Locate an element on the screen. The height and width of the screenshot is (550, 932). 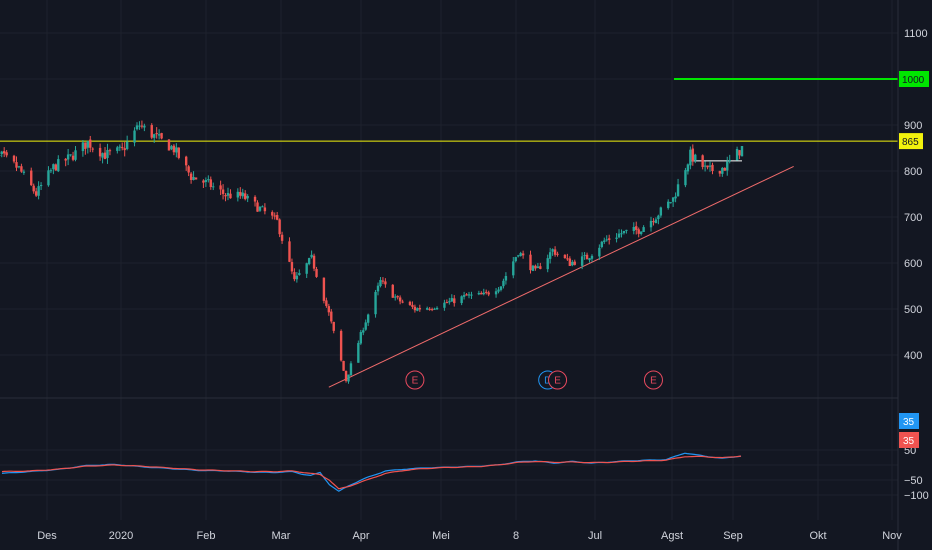
event-marker is located at coordinates (653, 380).